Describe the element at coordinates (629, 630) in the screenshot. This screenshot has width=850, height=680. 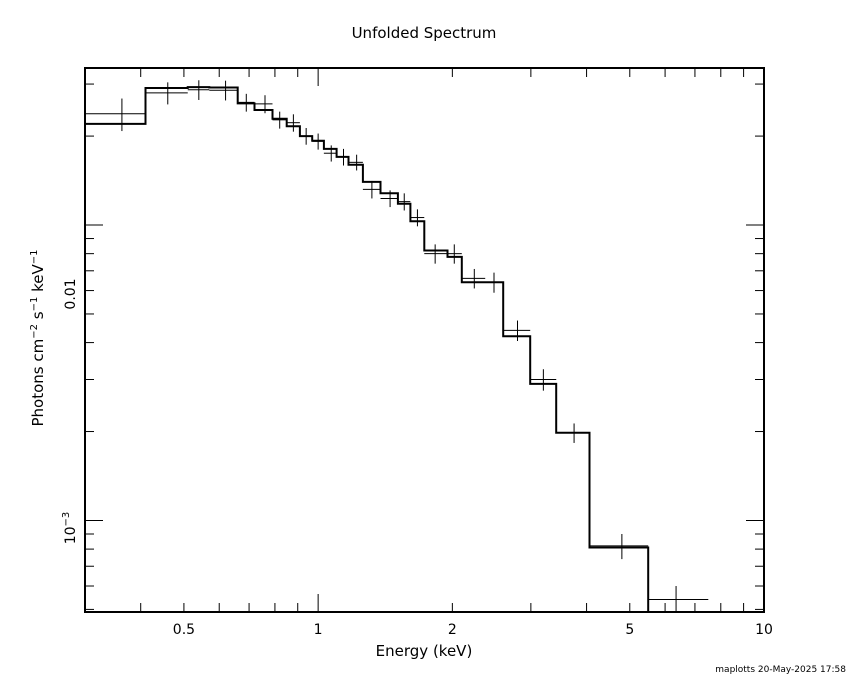
I see `x-tick-label: 5` at that location.